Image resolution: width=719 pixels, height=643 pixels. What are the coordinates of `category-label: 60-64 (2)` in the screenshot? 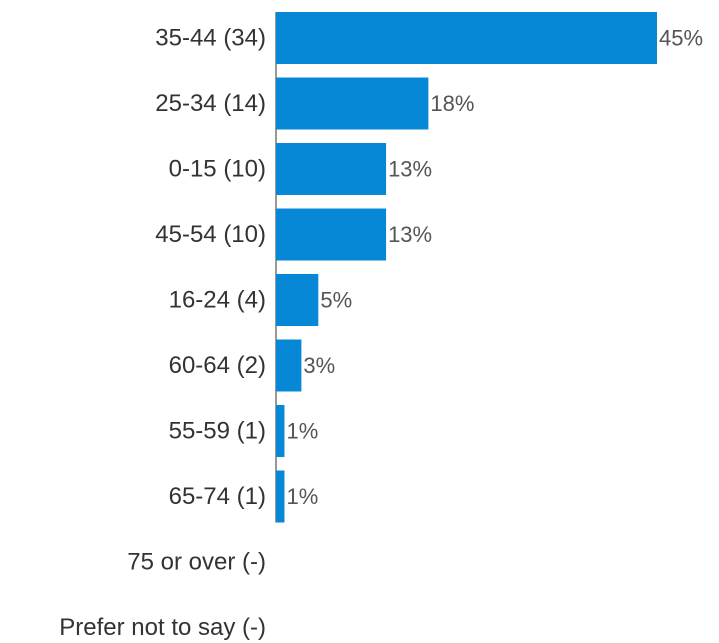 It's located at (217, 365).